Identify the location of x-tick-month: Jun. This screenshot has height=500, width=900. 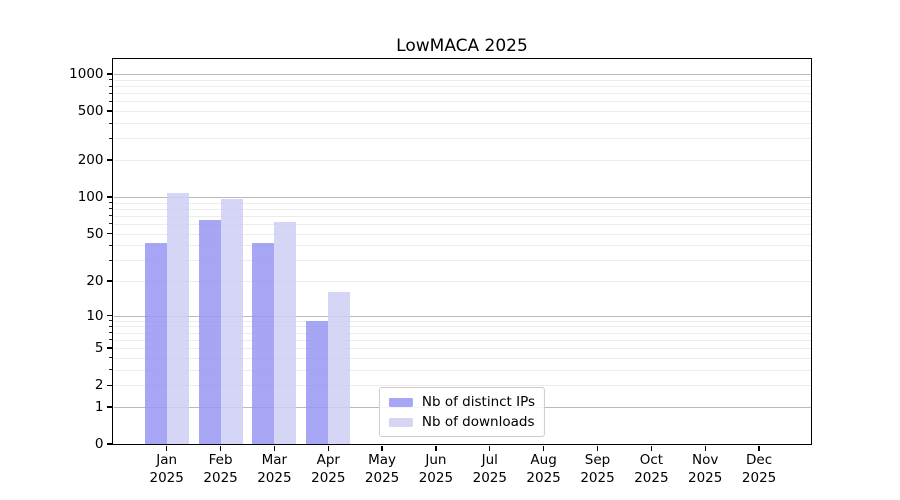
(436, 460).